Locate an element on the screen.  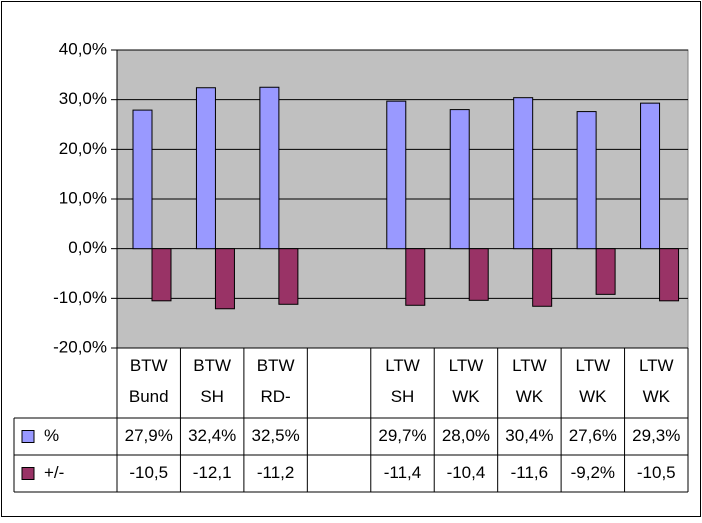
y-tick-label: 30,0% is located at coordinates (83, 98).